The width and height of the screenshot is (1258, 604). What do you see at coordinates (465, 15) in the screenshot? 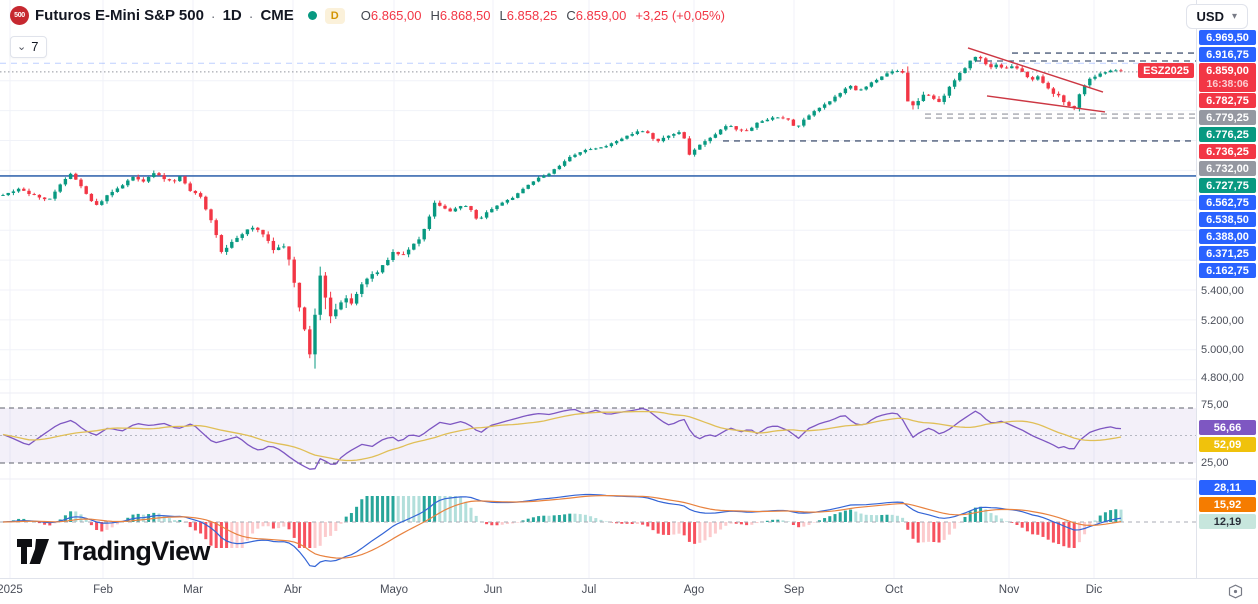
I see `high-value: 6.868,50` at bounding box center [465, 15].